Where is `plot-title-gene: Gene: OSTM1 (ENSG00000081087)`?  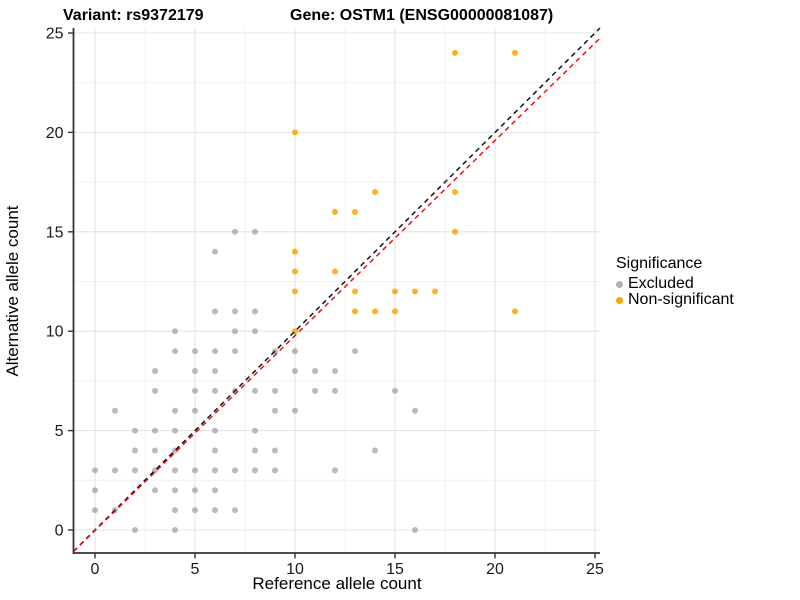
plot-title-gene: Gene: OSTM1 (ENSG00000081087) is located at coordinates (422, 15).